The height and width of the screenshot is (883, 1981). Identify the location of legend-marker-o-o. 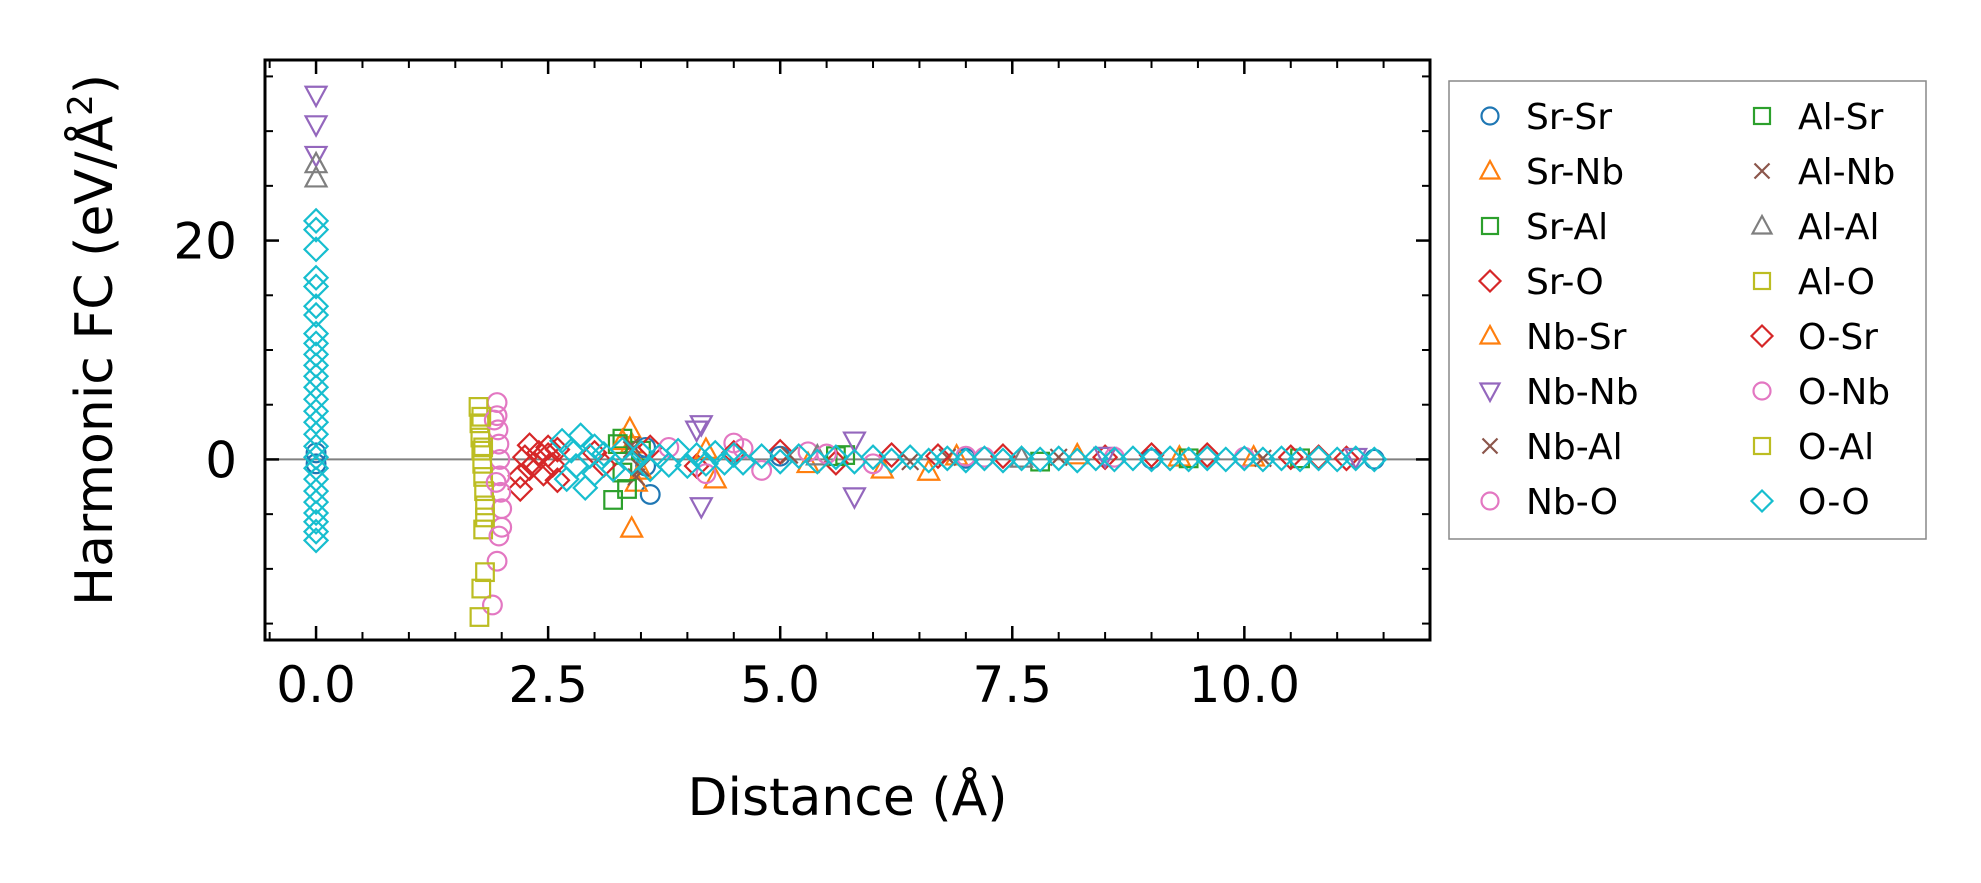
(1762, 501).